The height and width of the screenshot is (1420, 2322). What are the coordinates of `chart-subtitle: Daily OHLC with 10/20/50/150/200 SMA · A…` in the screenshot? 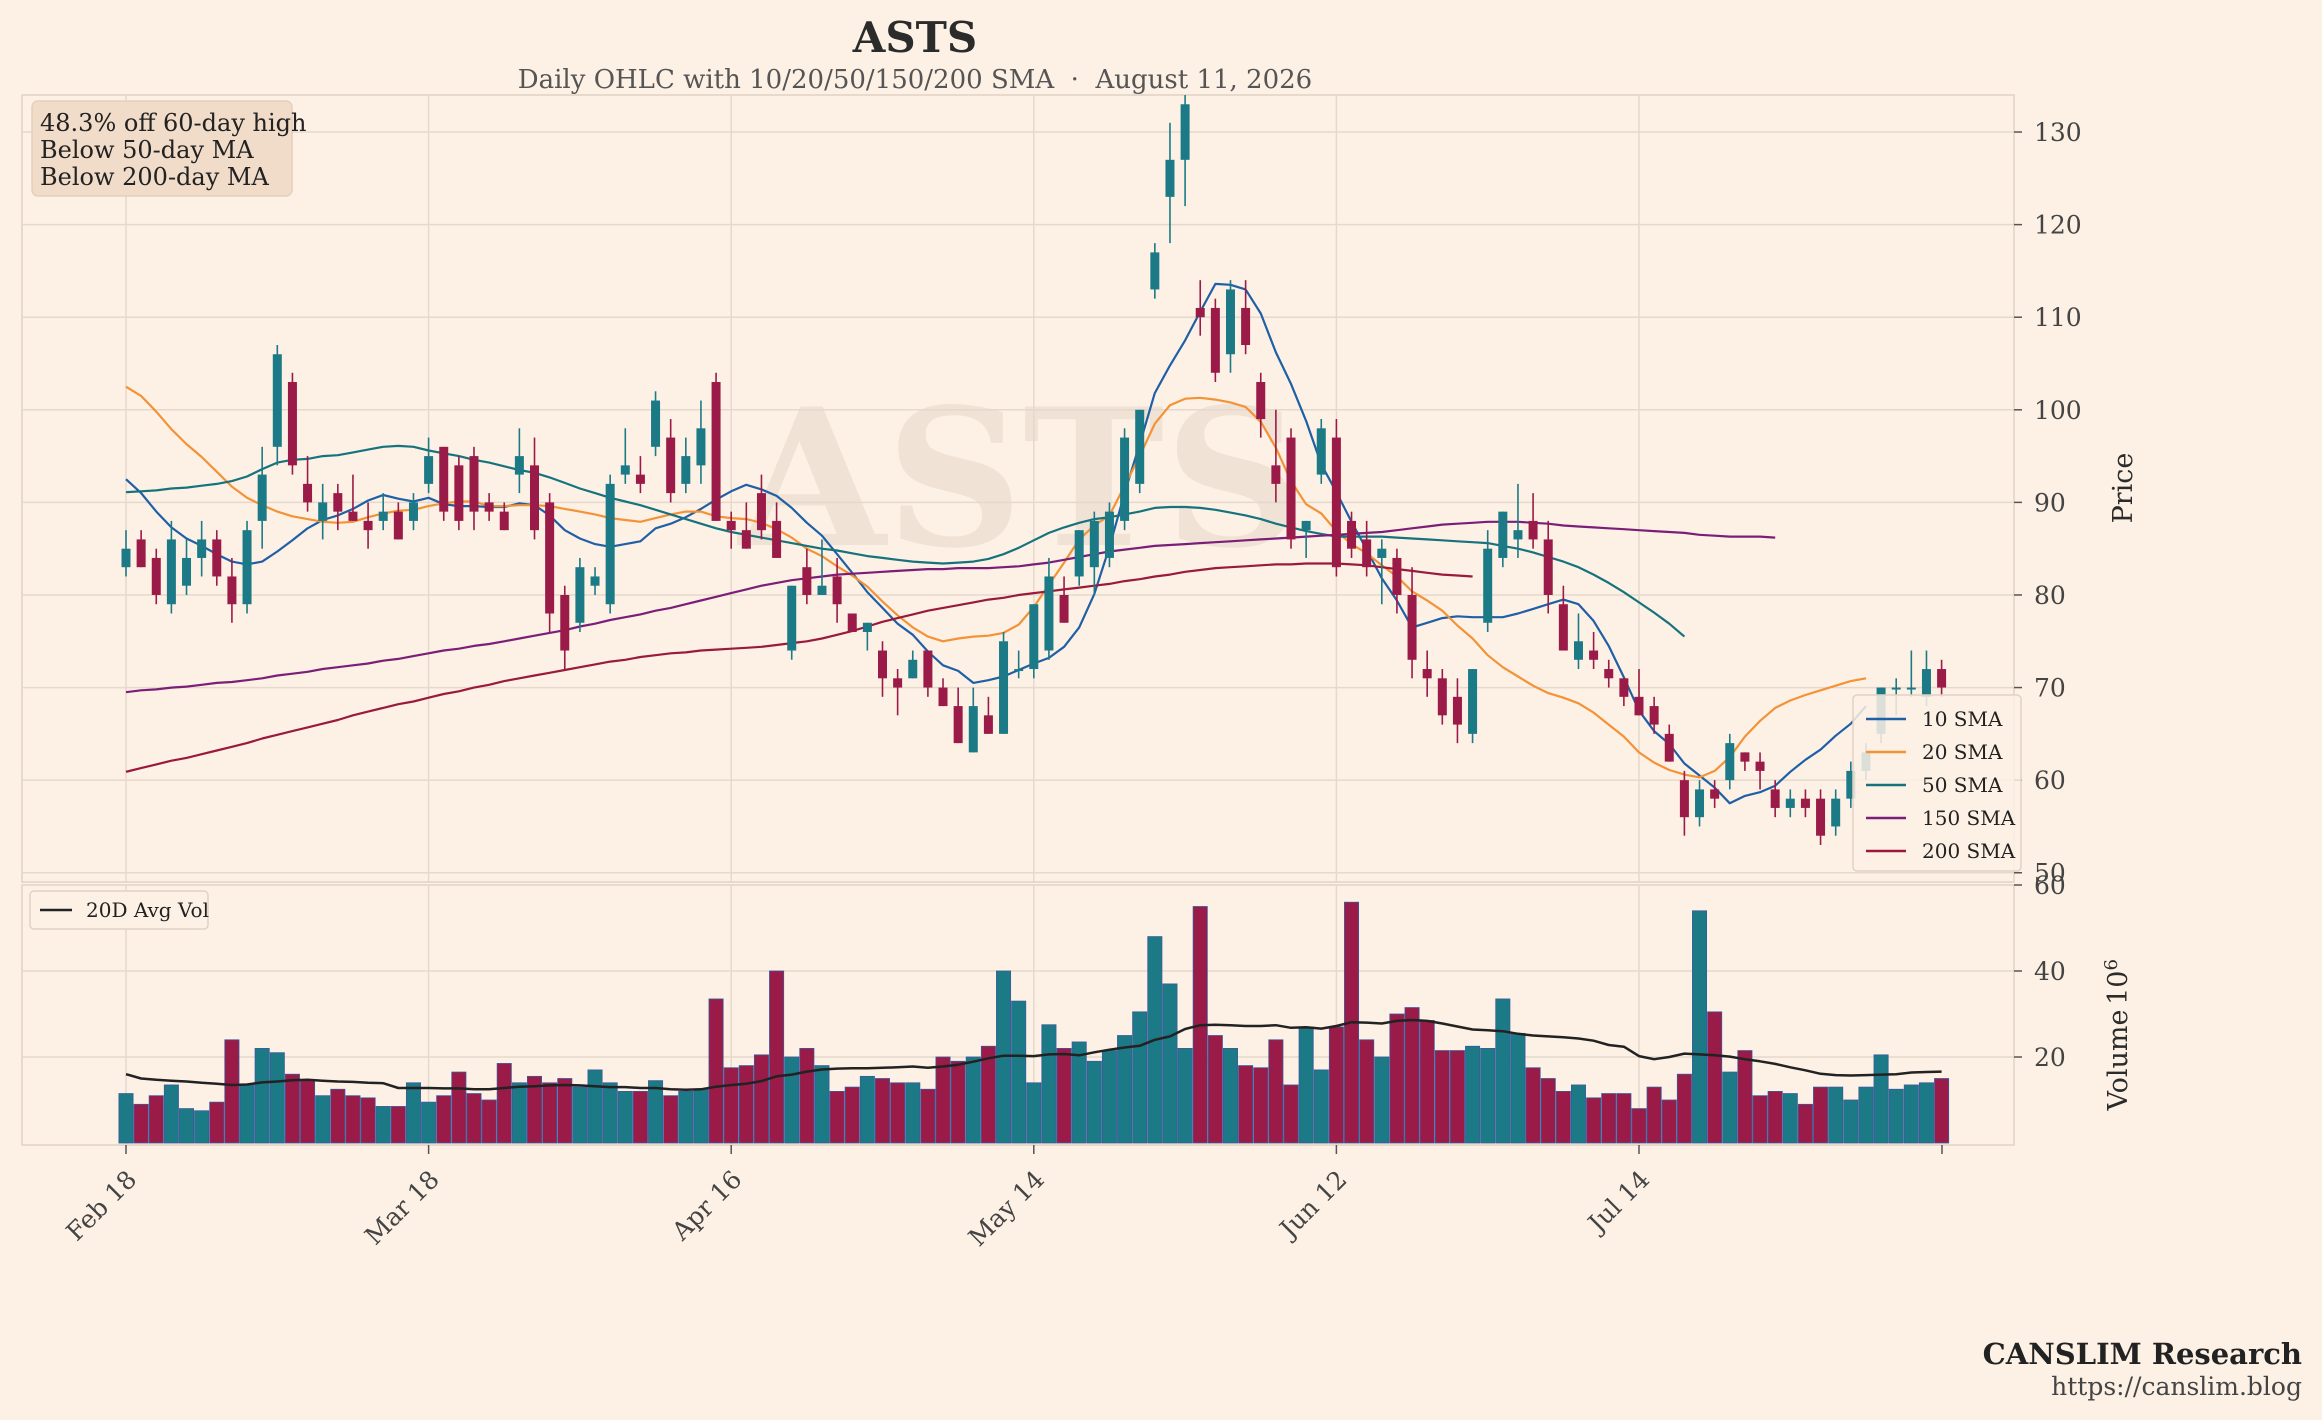 It's located at (915, 80).